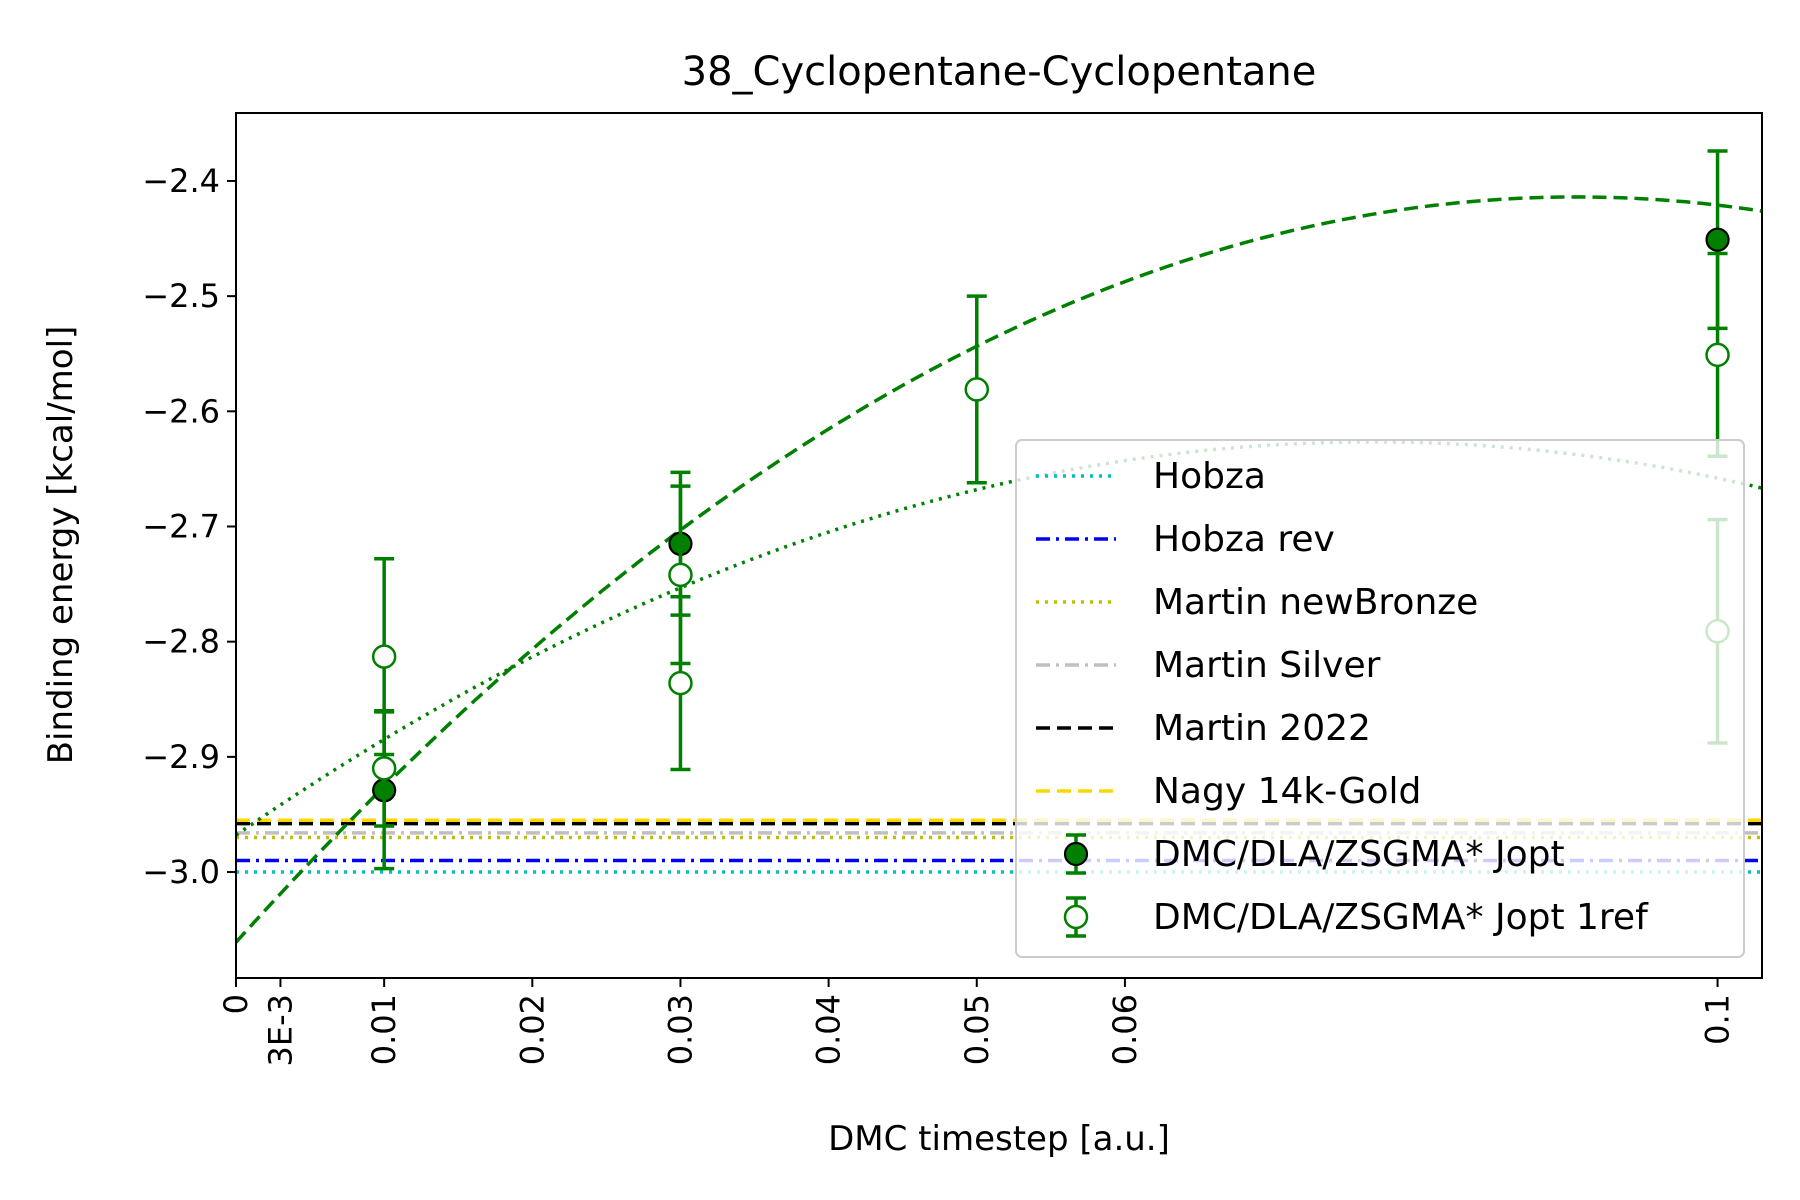 The image size is (1800, 1200). What do you see at coordinates (181, 642) in the screenshot?
I see `y-tick-label: −2.8` at bounding box center [181, 642].